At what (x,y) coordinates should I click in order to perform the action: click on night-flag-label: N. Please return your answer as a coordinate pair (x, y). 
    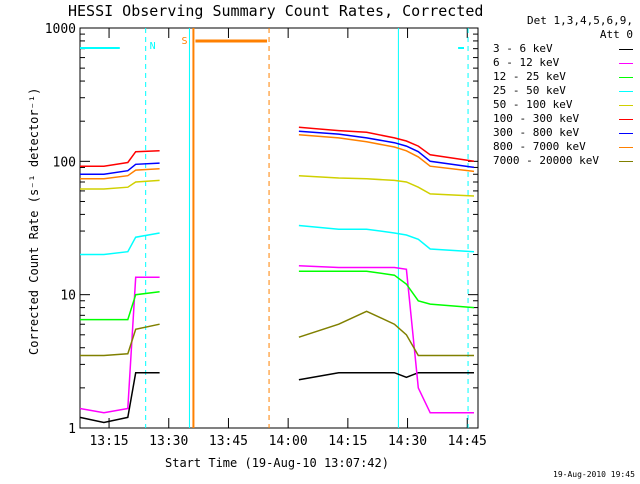
    Looking at the image, I should click on (153, 46).